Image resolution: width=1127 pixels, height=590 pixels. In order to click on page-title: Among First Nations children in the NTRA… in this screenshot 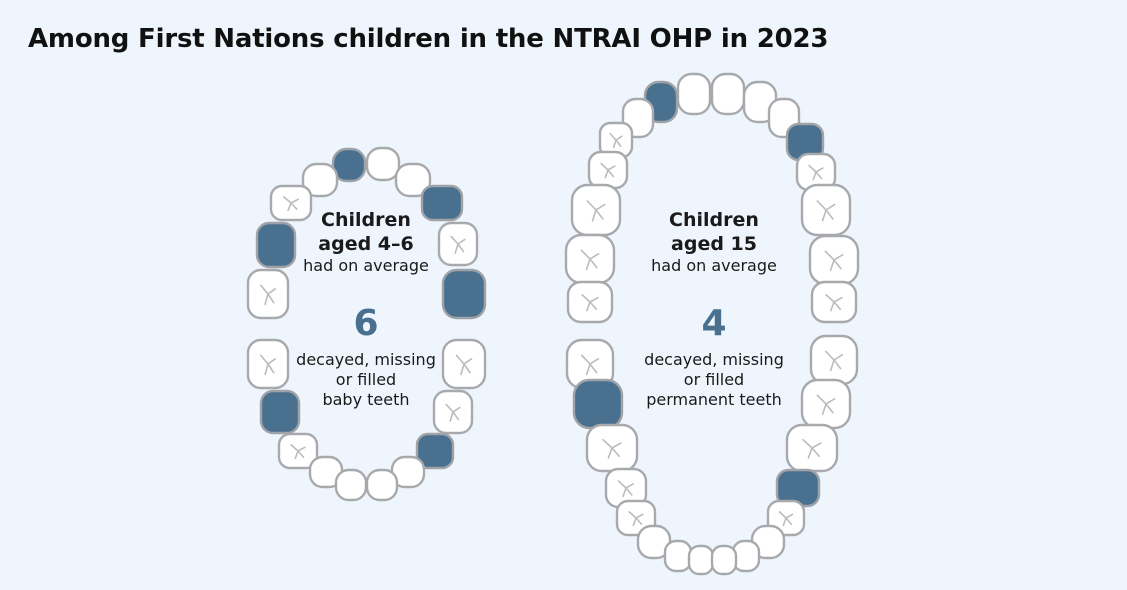, I will do `click(428, 39)`.